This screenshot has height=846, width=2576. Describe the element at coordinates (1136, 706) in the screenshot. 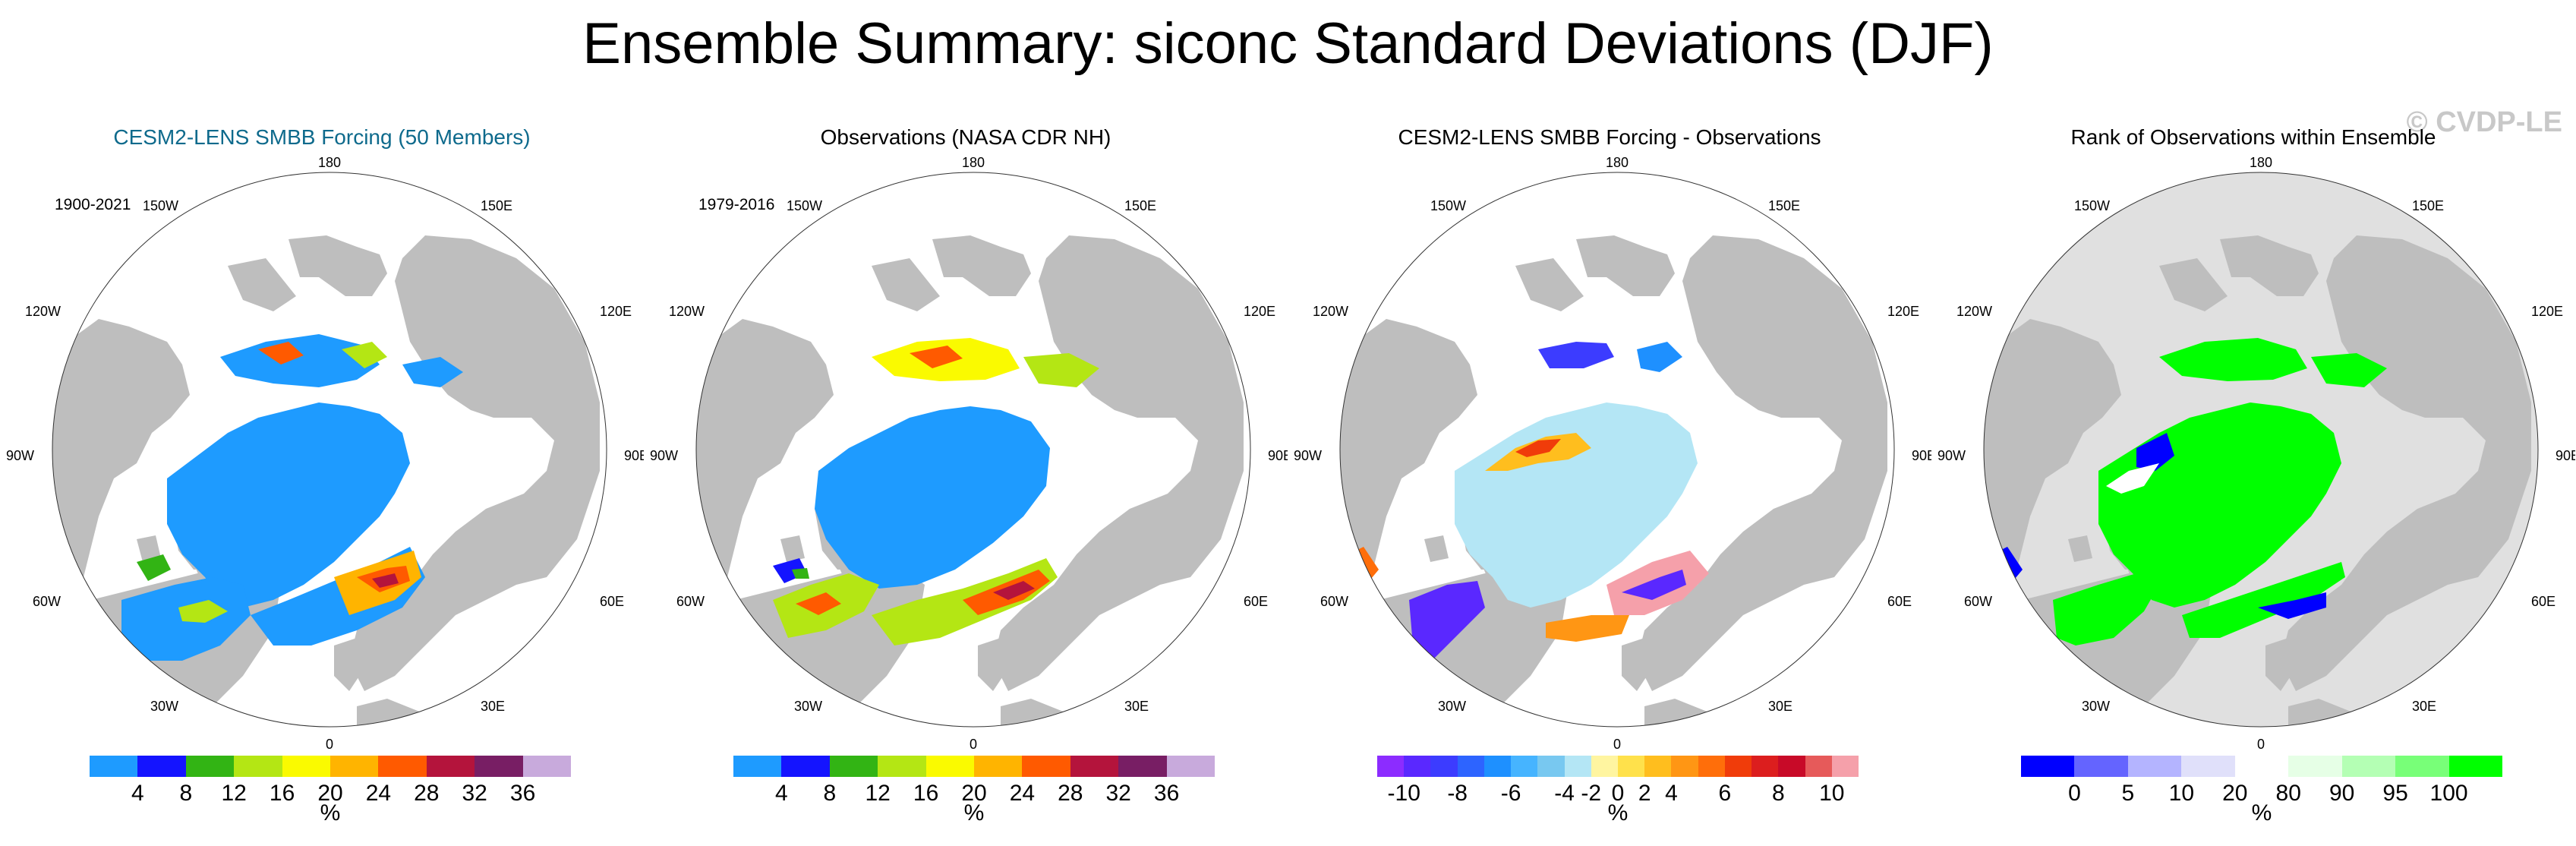

I see `longitude-label: 30E` at that location.